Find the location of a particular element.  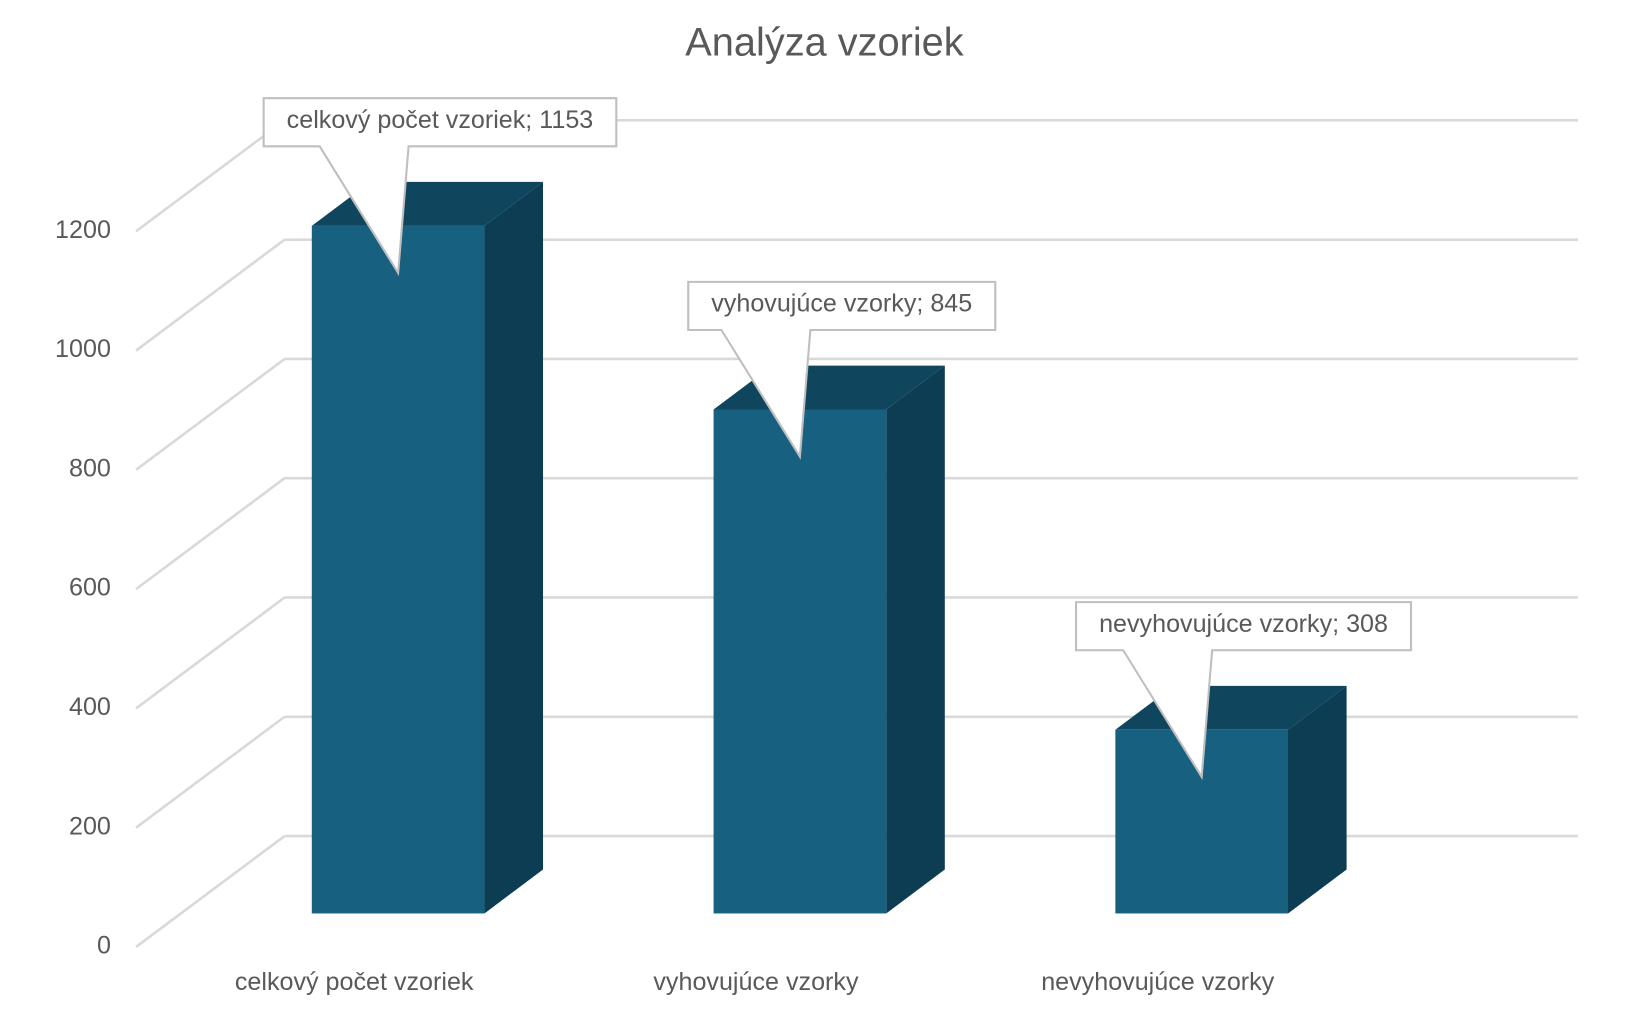

data-callout: nevyhovujúce vzorky; 308 is located at coordinates (1244, 691).